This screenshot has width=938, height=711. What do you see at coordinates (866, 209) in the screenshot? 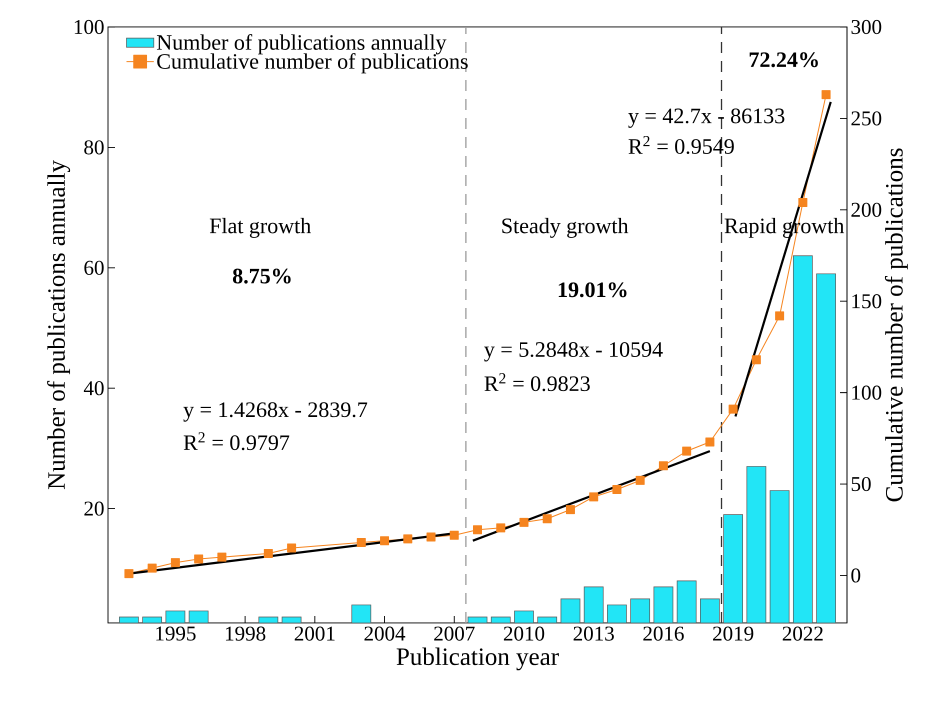
I see `y2-tick-label: 200` at bounding box center [866, 209].